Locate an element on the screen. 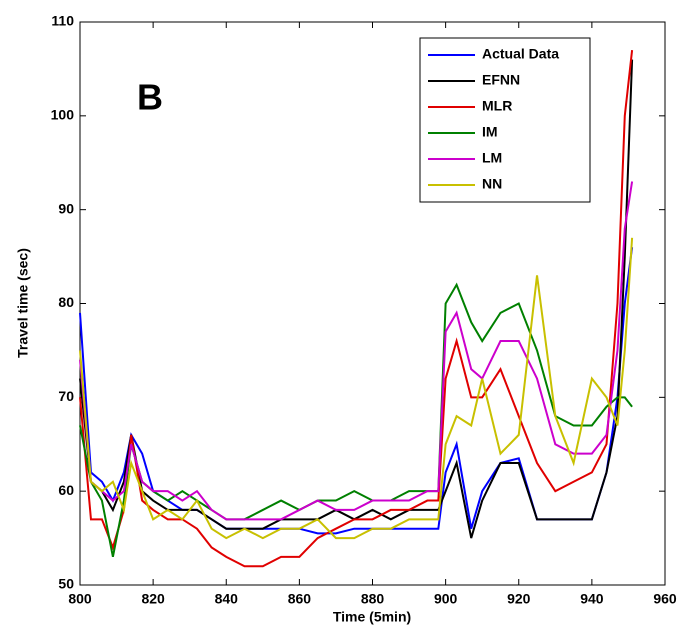  legend-label: NN is located at coordinates (492, 184).